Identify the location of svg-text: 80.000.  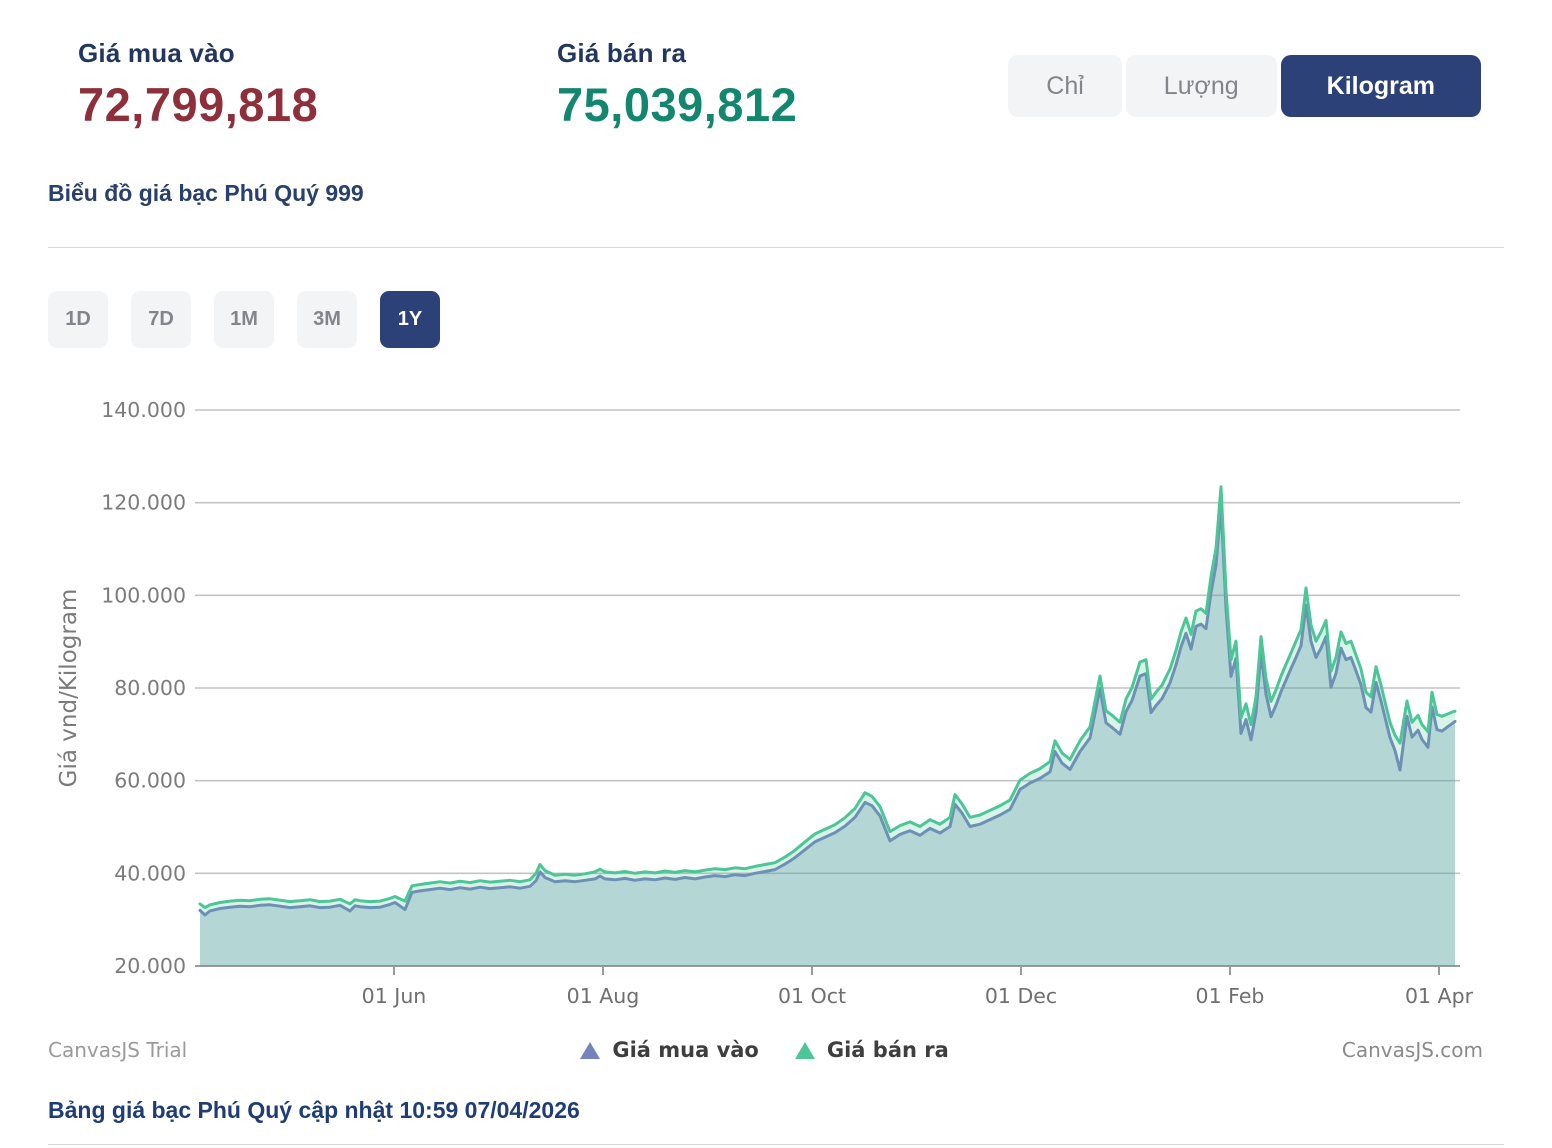
(150, 688).